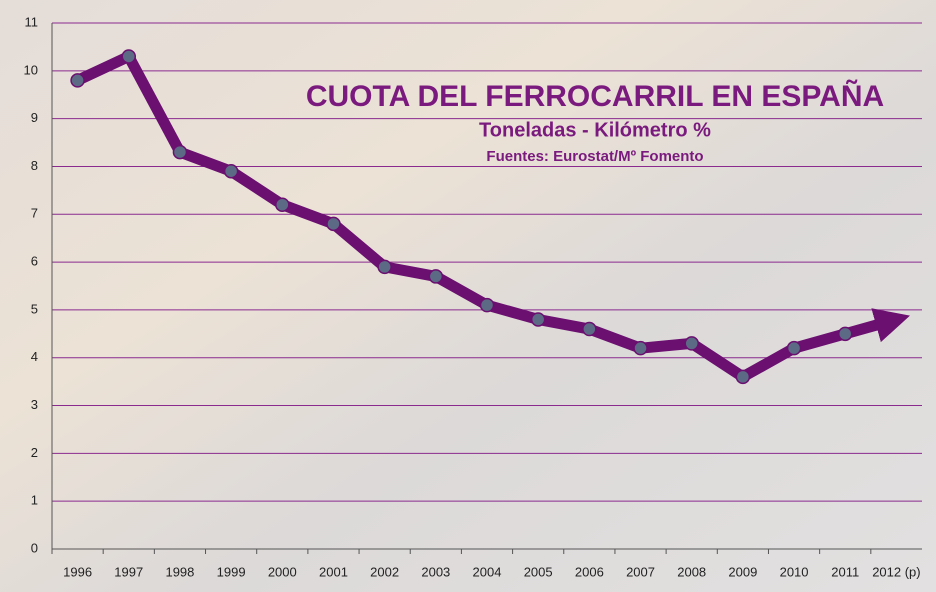 Image resolution: width=936 pixels, height=592 pixels. What do you see at coordinates (595, 130) in the screenshot?
I see `chart-subtitle: Toneladas - Kilómetro %` at bounding box center [595, 130].